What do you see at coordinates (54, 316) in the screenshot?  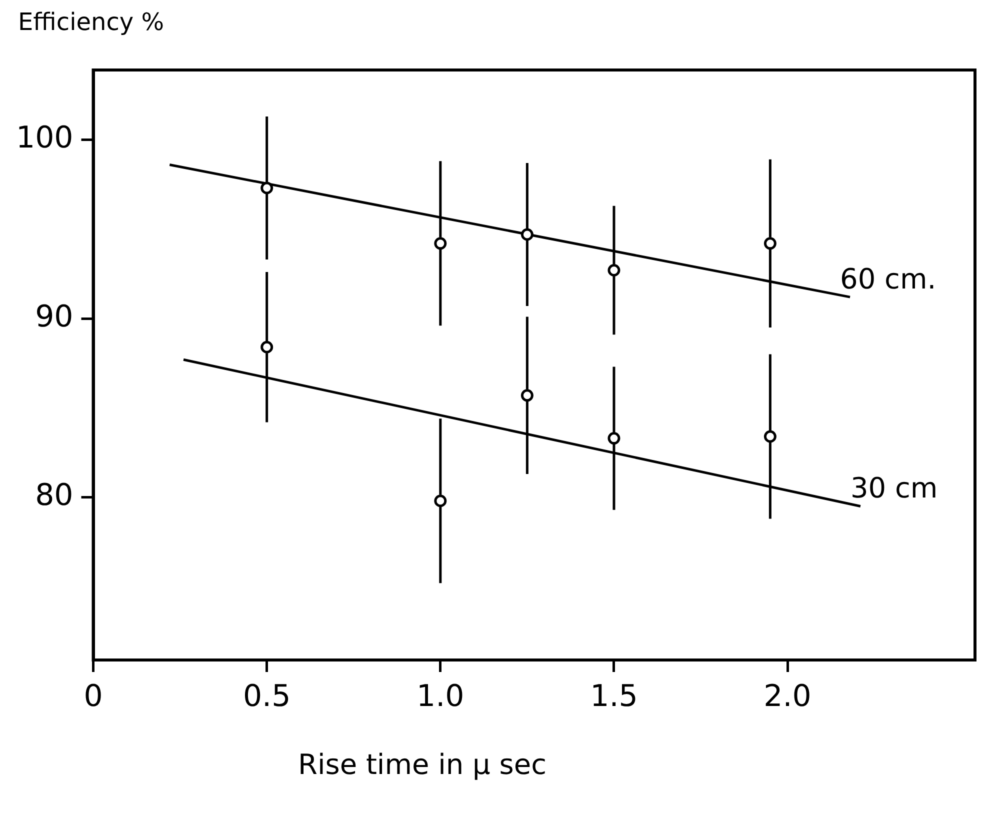 I see `y-tick-label: 90` at bounding box center [54, 316].